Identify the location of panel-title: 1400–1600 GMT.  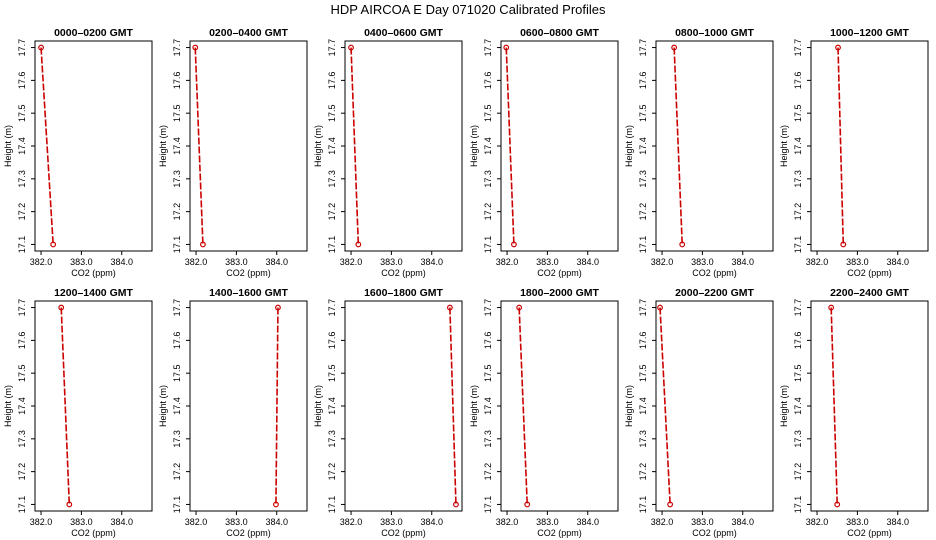
(248, 293).